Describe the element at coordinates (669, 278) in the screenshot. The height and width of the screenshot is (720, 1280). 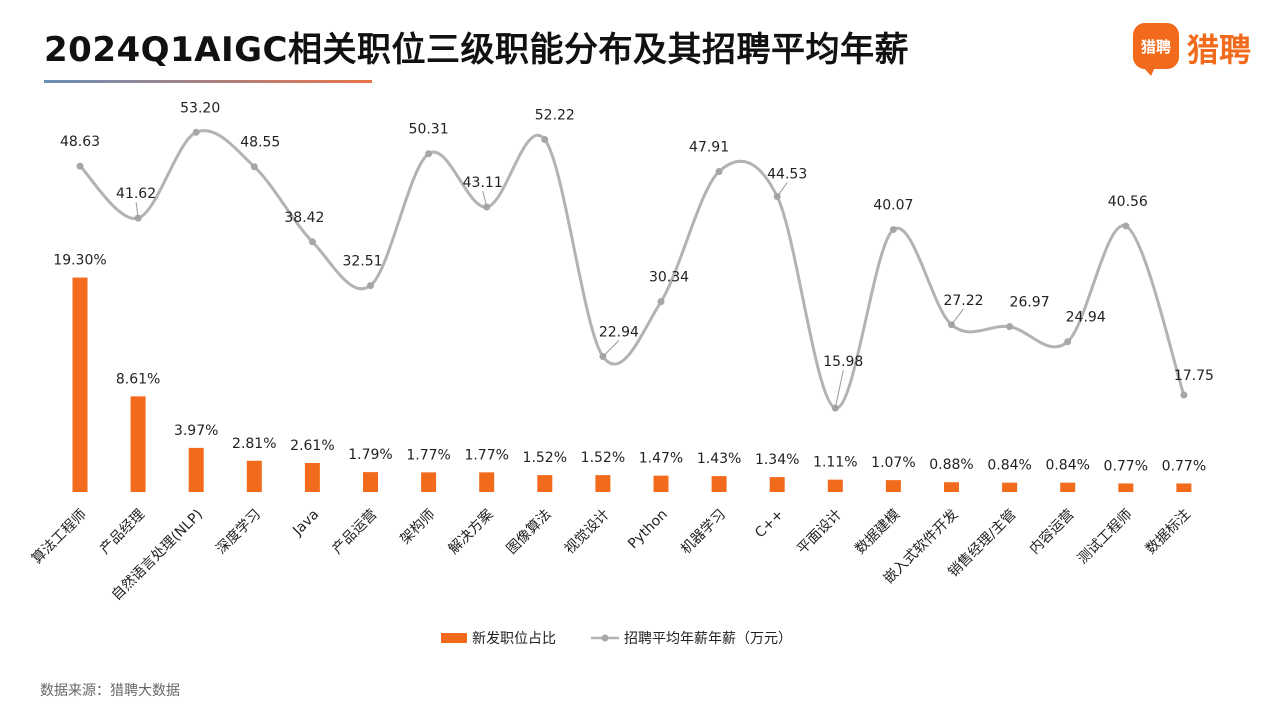
I see `salary-label-10: 30.34` at that location.